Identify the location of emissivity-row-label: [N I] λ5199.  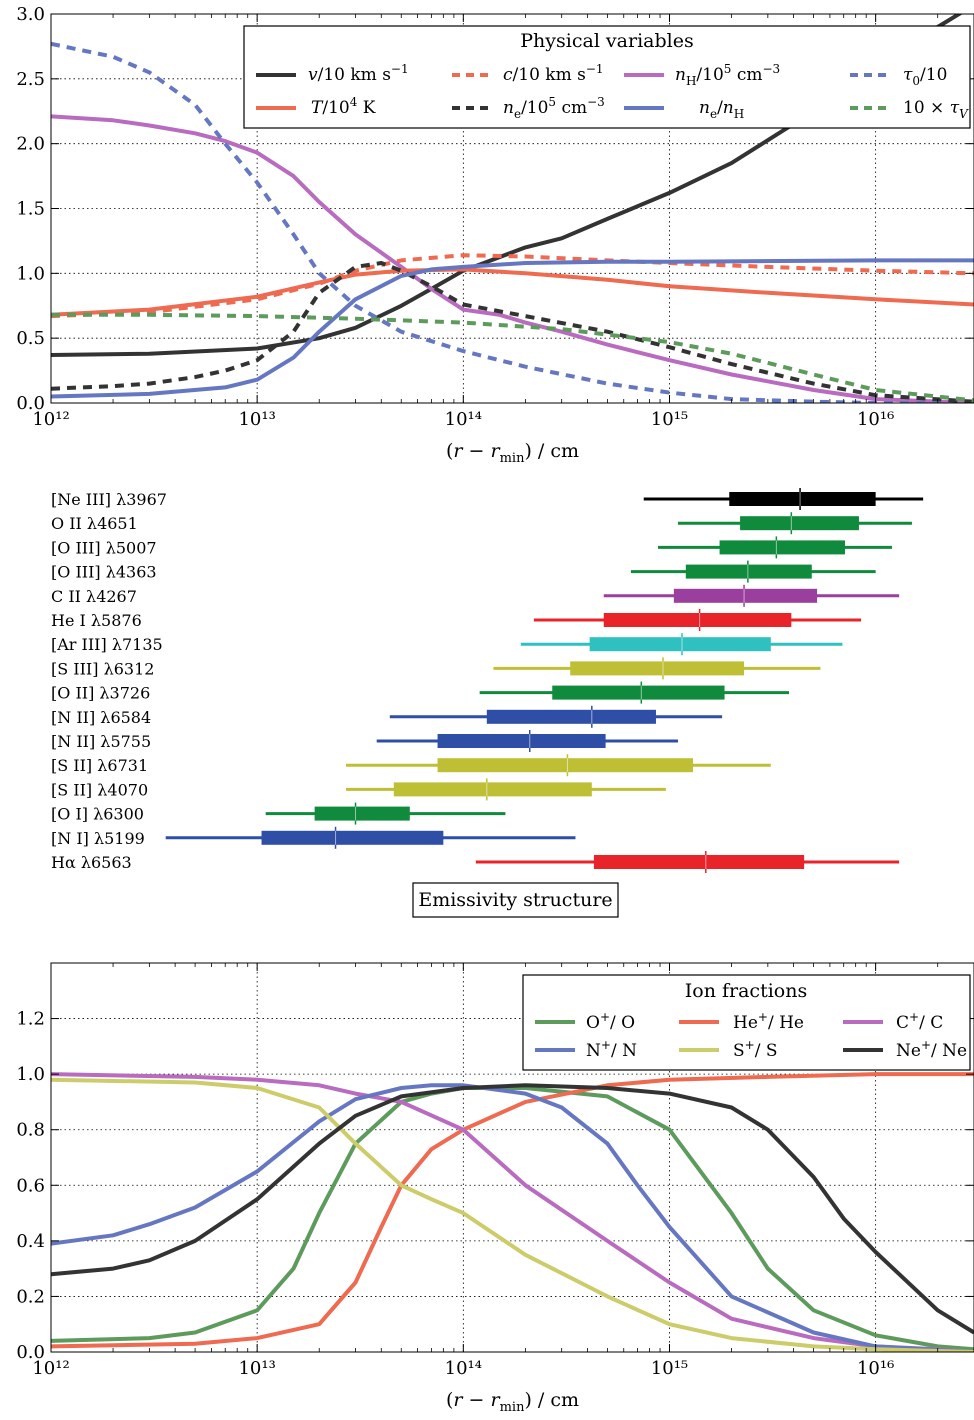
(98, 838).